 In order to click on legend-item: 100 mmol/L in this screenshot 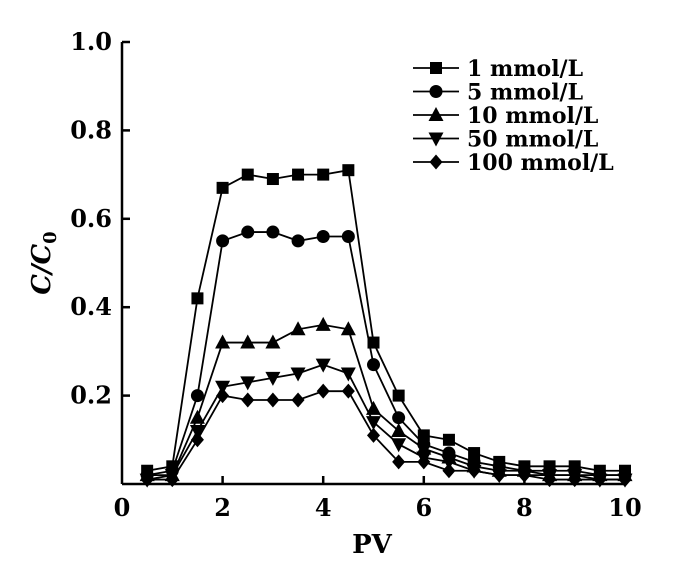, I will do `click(513, 163)`.